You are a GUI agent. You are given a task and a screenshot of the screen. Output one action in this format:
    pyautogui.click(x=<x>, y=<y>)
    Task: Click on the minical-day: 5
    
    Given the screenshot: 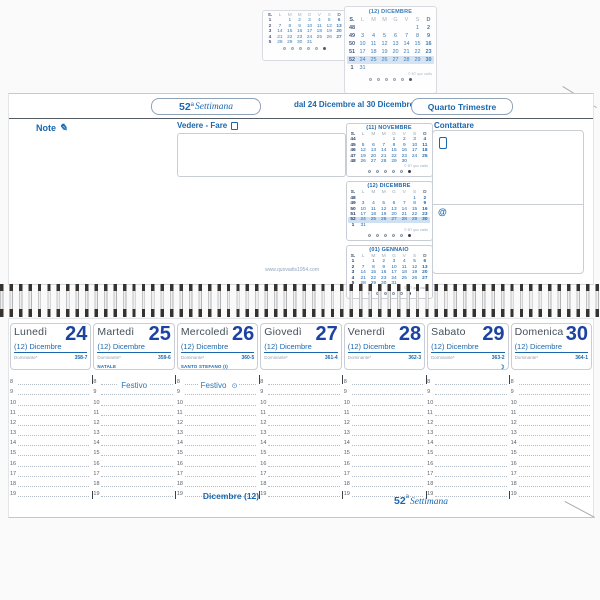 What is the action you would take?
    pyautogui.click(x=414, y=262)
    